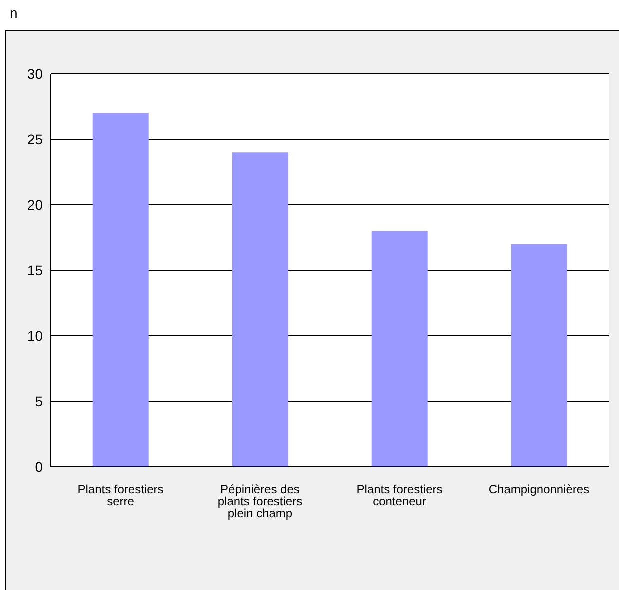 The image size is (619, 590). Describe the element at coordinates (260, 501) in the screenshot. I see `x-tick-label: Pépinières des plants forestiers plein champ` at that location.